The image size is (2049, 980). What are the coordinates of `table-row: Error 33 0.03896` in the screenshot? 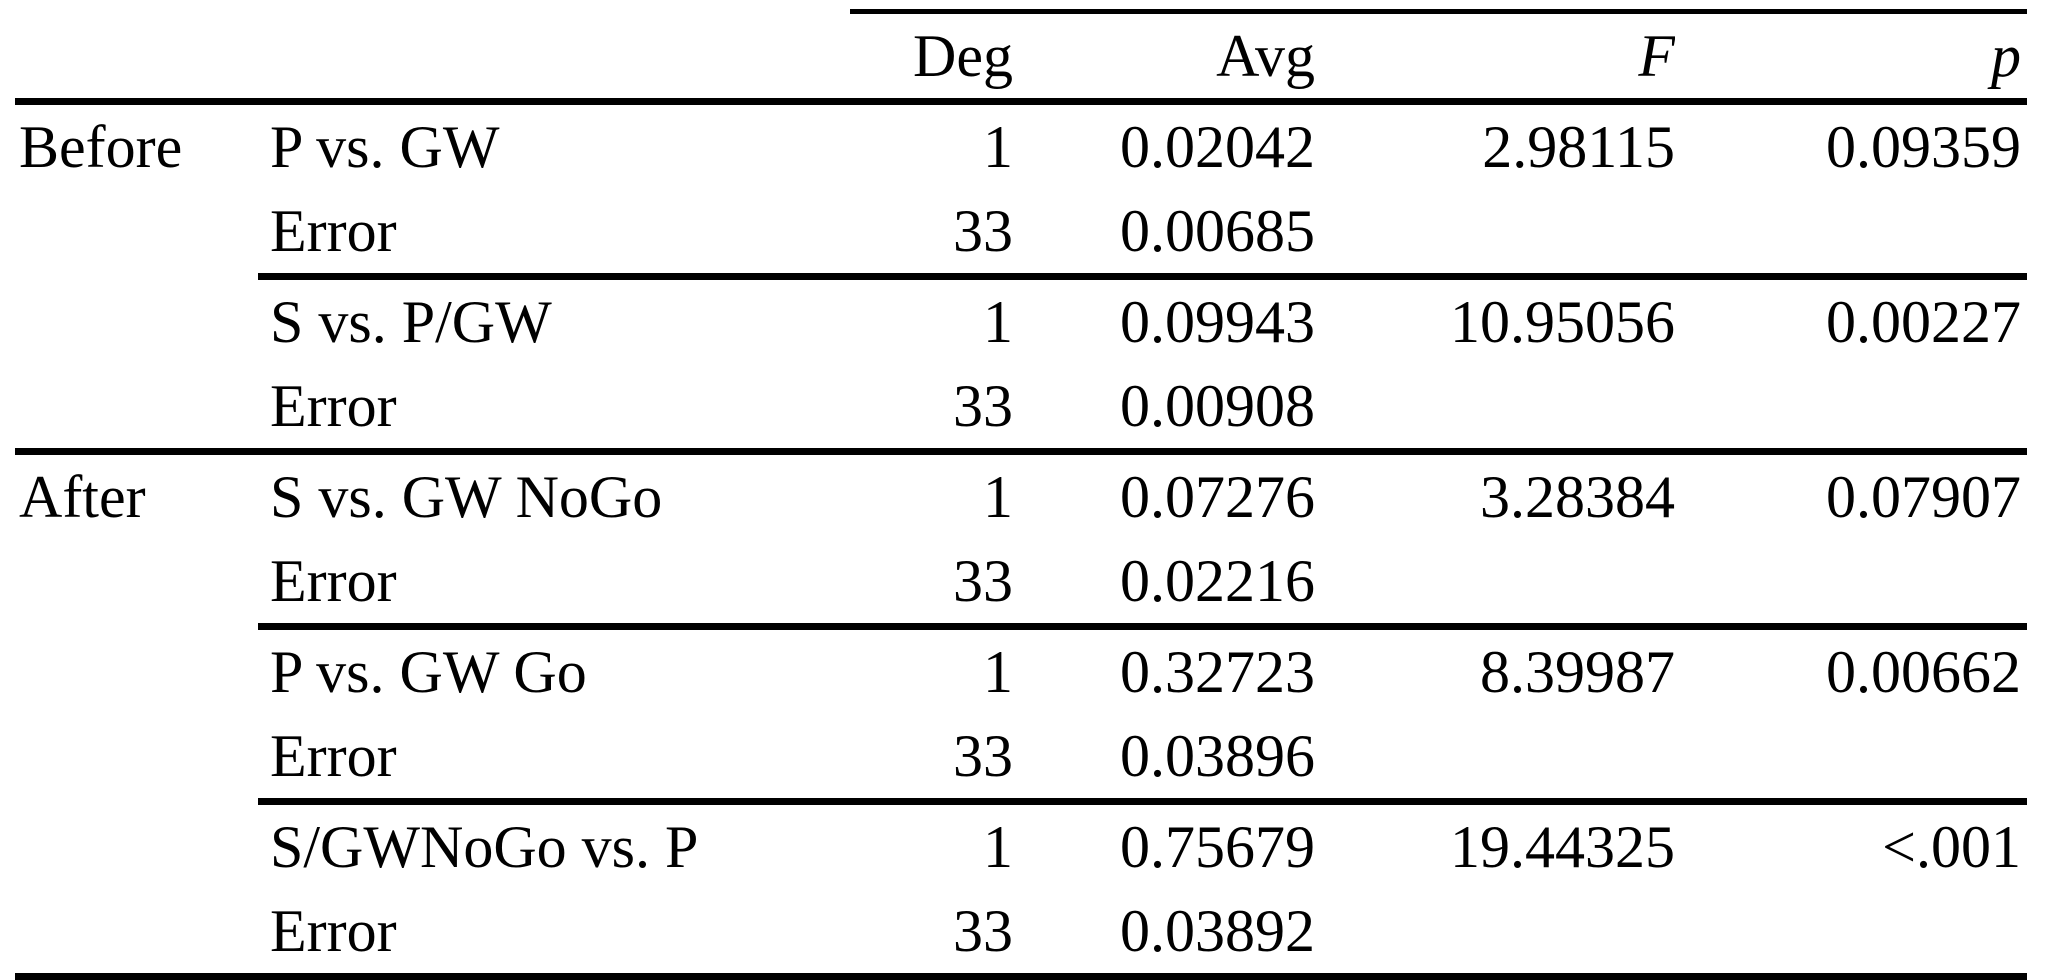 It's located at (1021, 758).